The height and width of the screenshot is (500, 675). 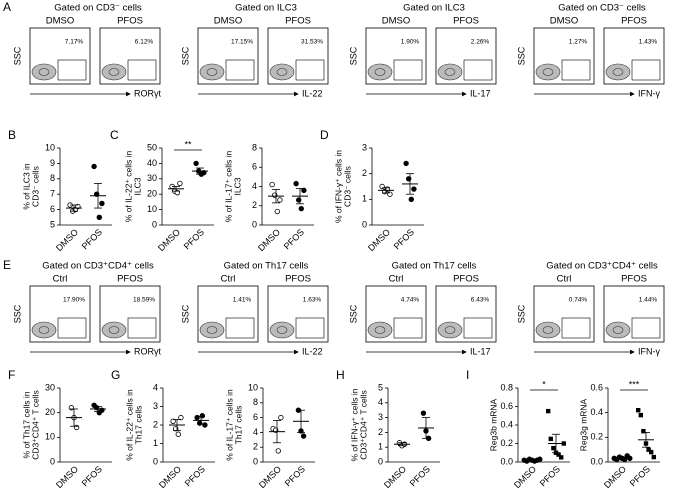 What do you see at coordinates (493, 424) in the screenshot?
I see `y-axis-label: Reg3b mRNA` at bounding box center [493, 424].